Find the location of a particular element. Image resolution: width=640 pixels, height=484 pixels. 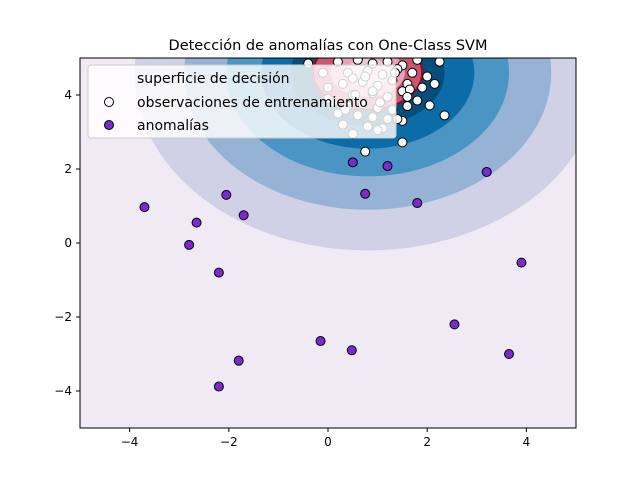

x-axis: −4 −2 0 2 4 is located at coordinates (325, 438).